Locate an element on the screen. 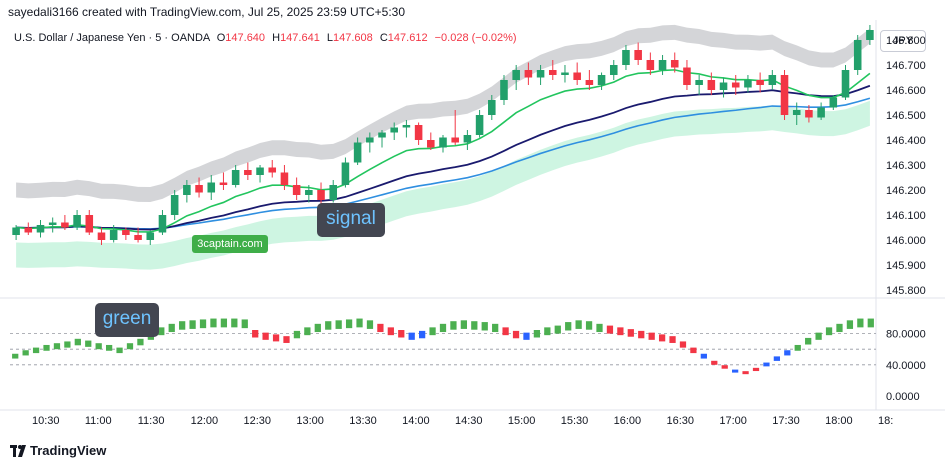  price-tick-label: 146.400 is located at coordinates (906, 141).